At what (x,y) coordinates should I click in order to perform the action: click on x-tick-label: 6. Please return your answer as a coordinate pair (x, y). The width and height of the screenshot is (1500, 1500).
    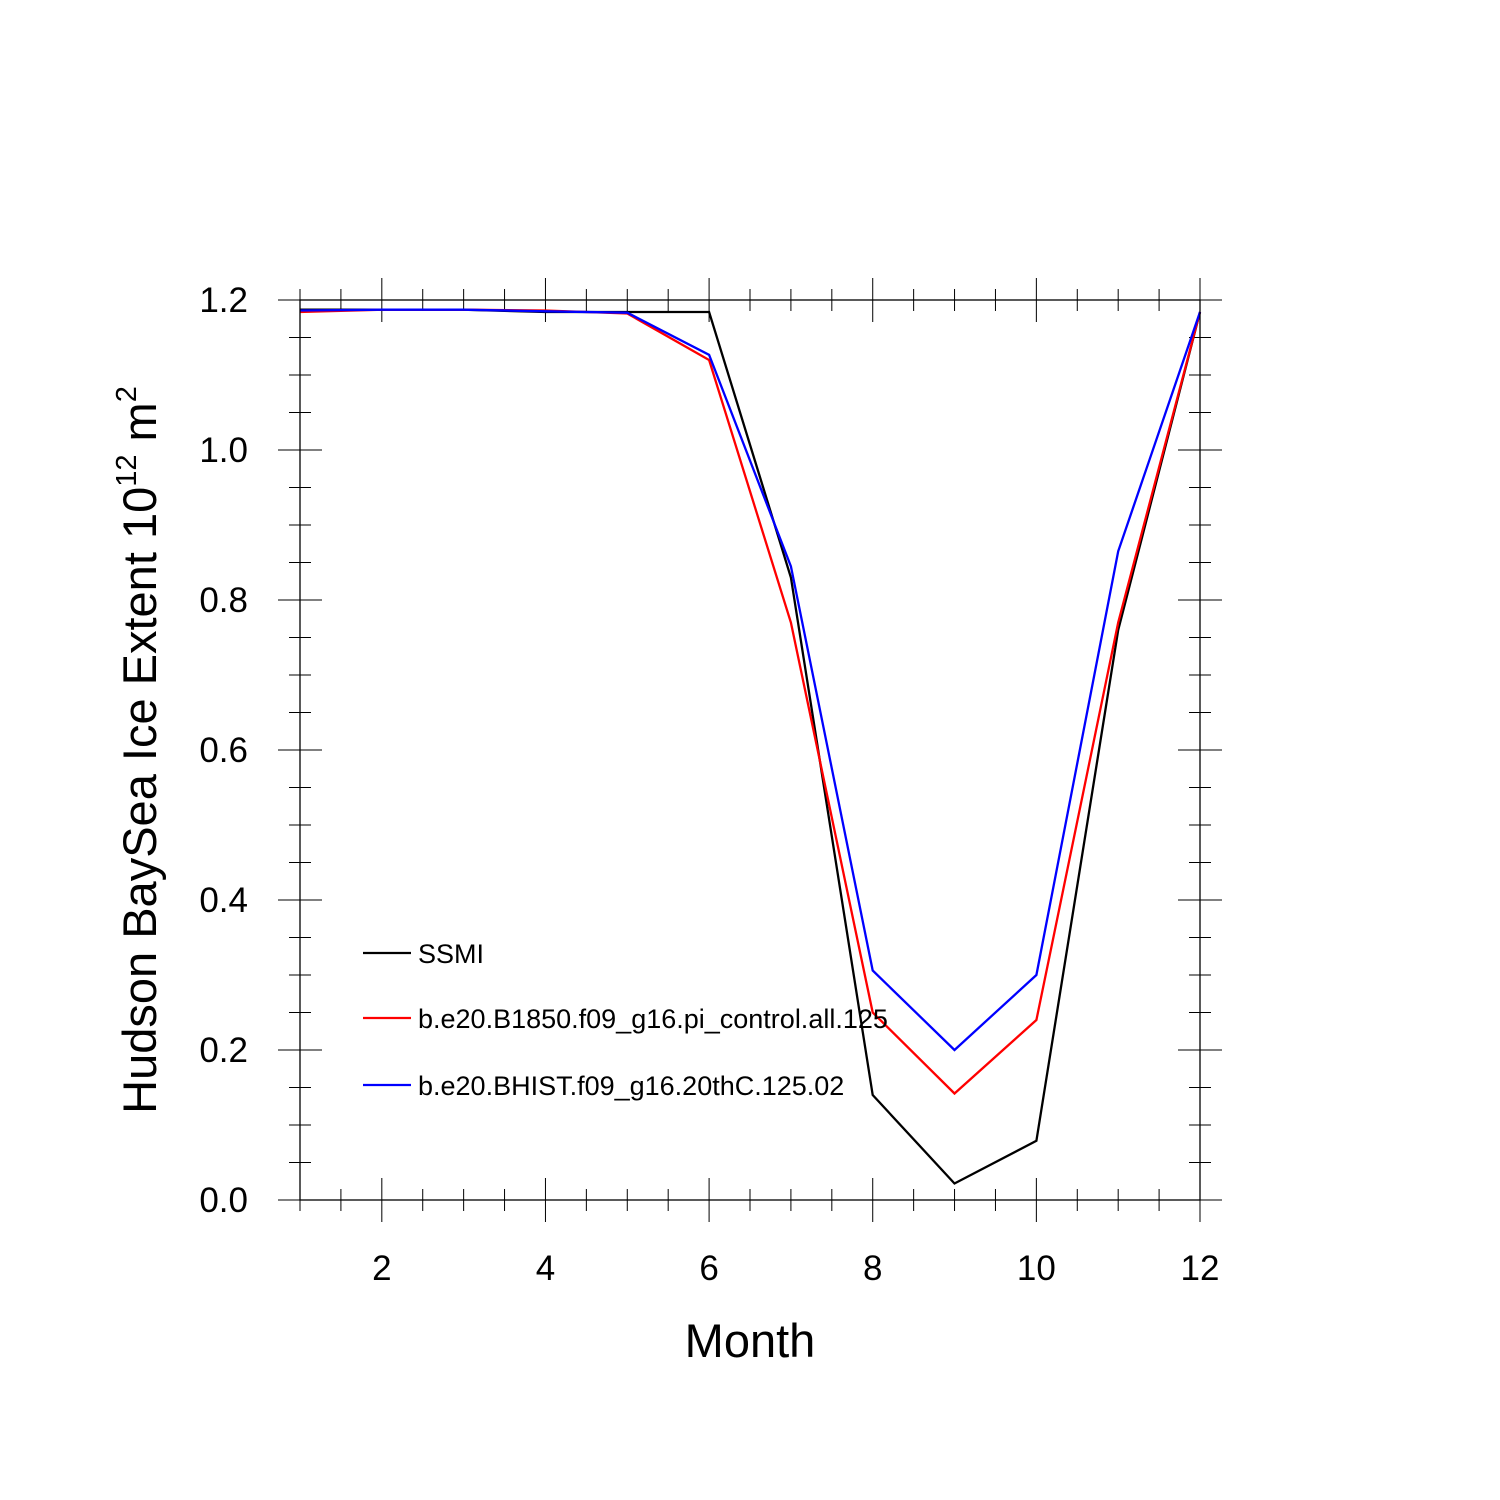
    Looking at the image, I should click on (708, 1268).